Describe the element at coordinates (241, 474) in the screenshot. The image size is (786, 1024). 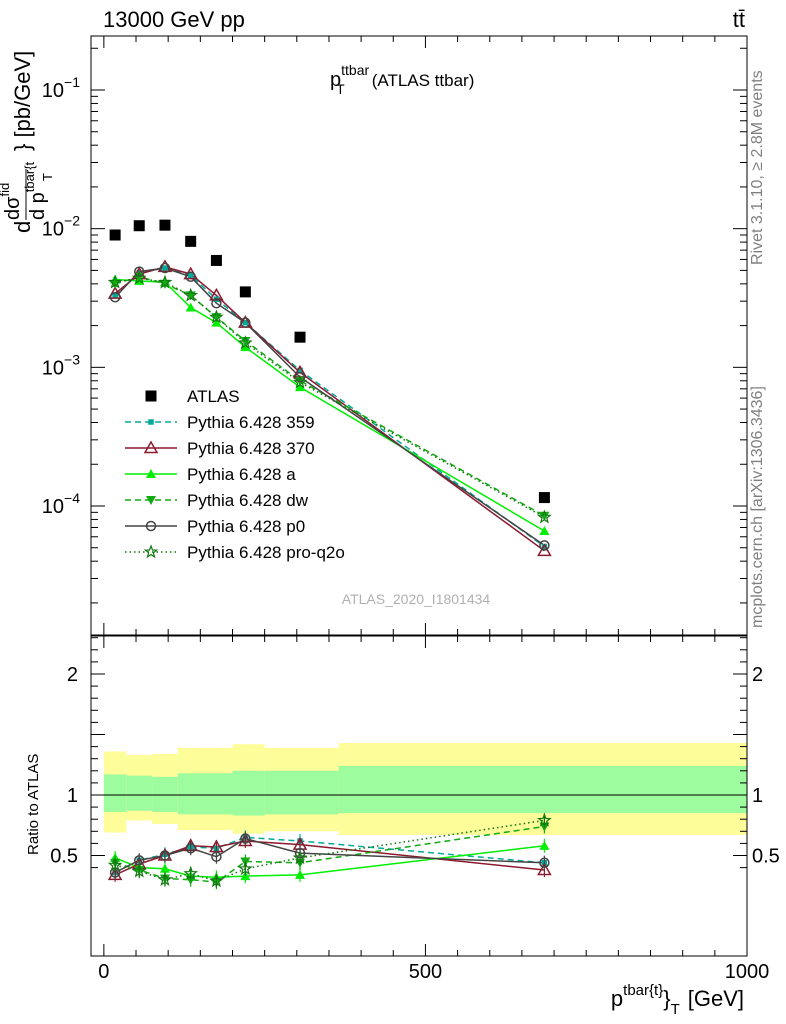
I see `legend-label-3: Pythia 6.428 a` at that location.